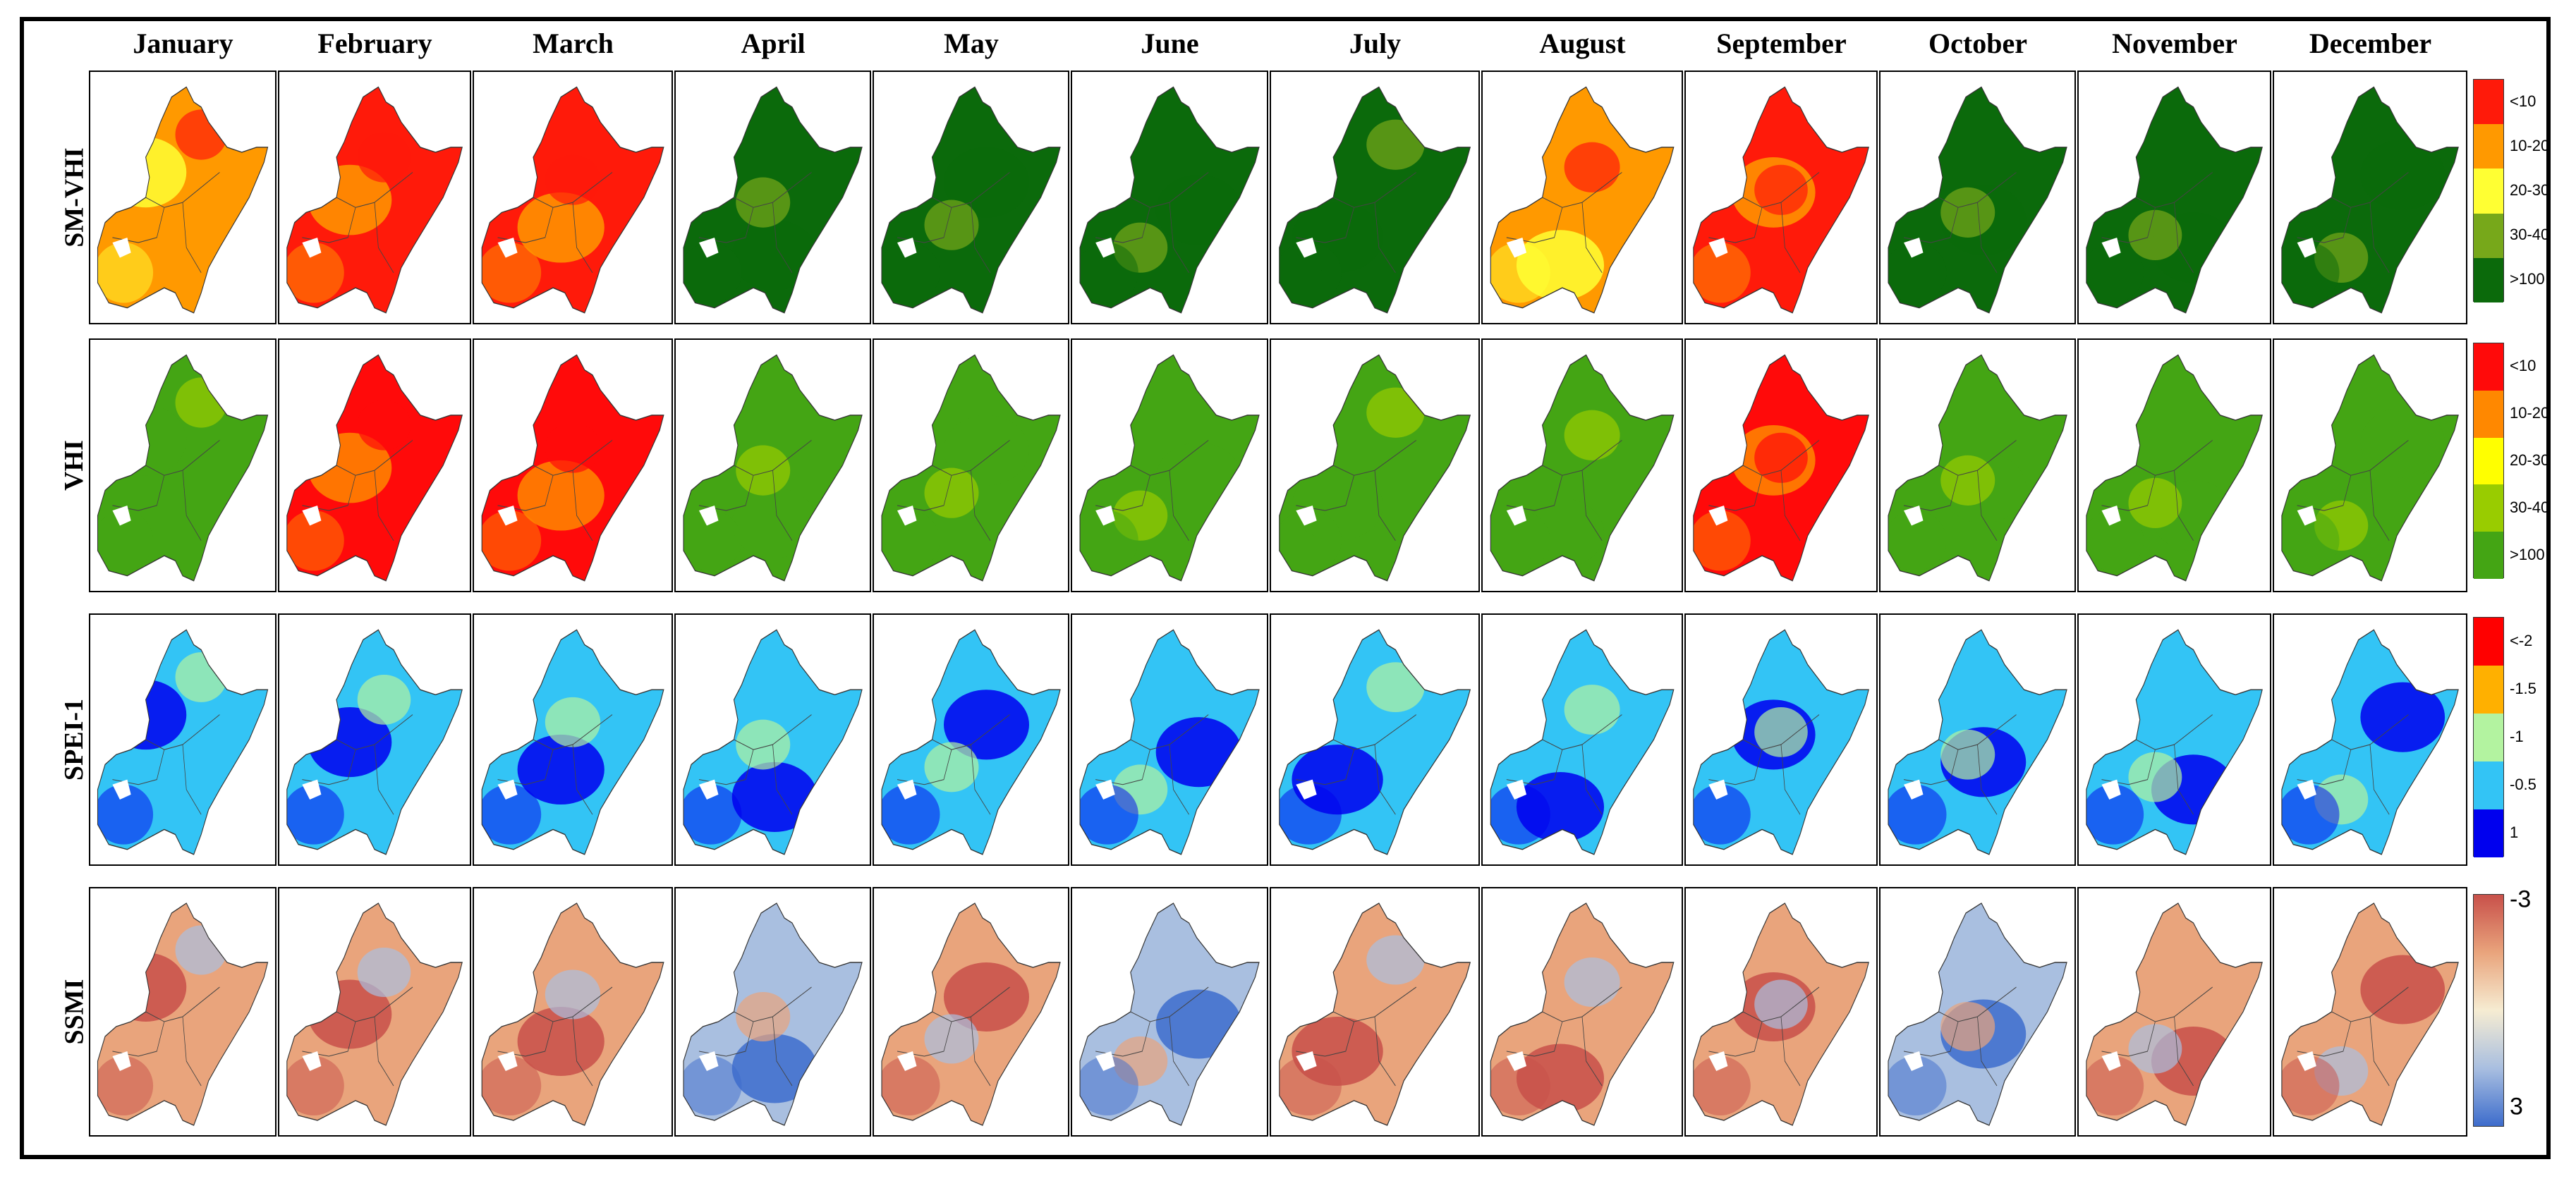 This screenshot has height=1181, width=2576. I want to click on map-cell-sm-vhi-november, so click(2174, 198).